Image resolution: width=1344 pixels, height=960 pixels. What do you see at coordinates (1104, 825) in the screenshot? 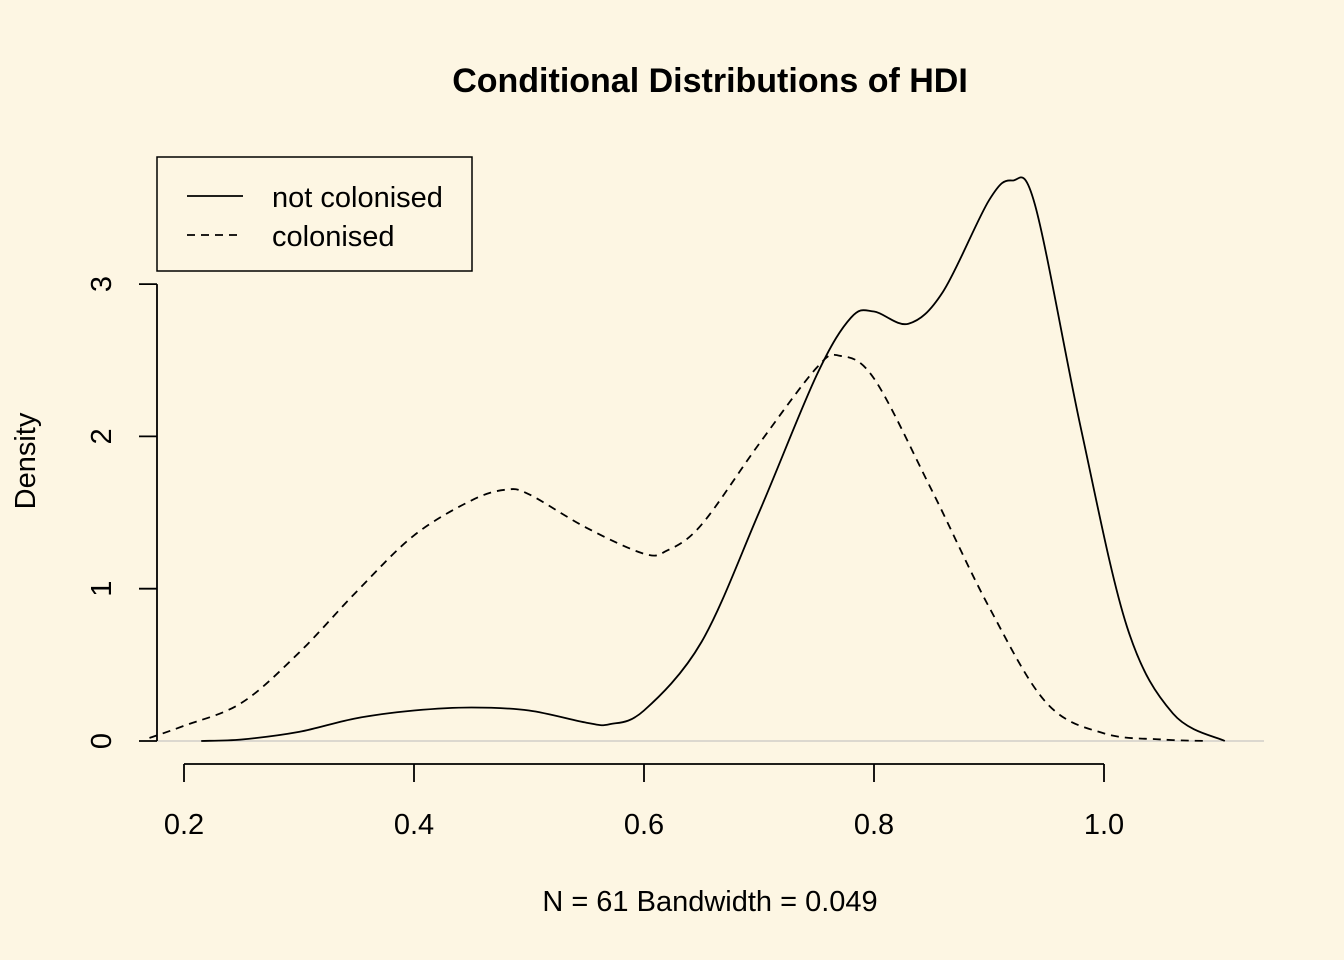
I see `x-tick-label: 1.0` at bounding box center [1104, 825].